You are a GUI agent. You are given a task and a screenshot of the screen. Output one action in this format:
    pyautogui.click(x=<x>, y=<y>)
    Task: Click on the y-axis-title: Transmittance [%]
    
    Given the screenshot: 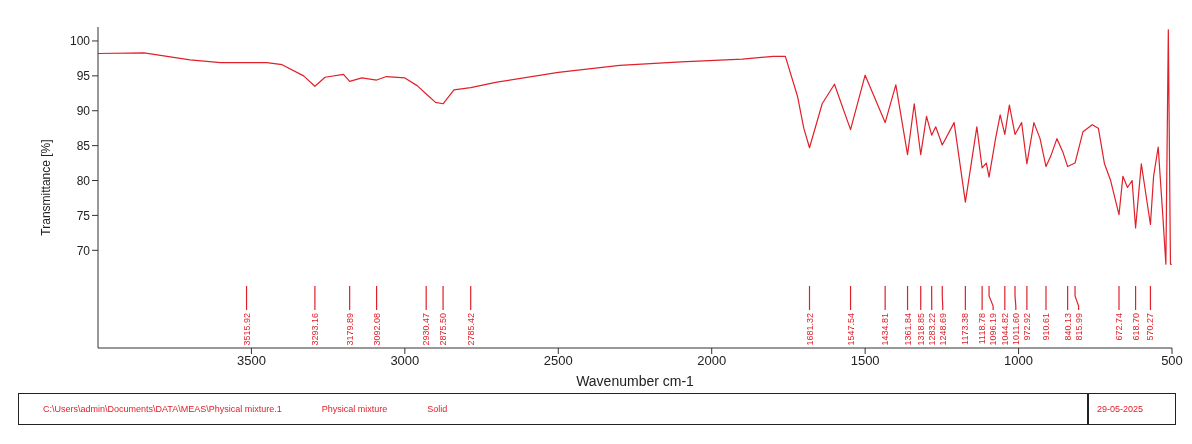 What is the action you would take?
    pyautogui.click(x=46, y=187)
    